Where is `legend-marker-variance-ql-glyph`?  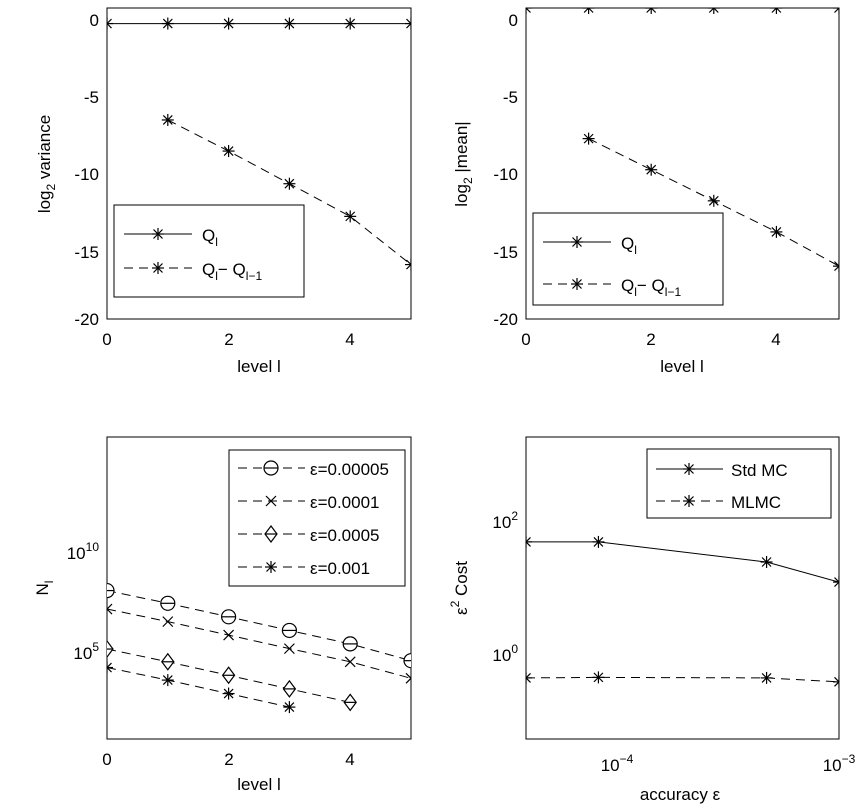
legend-marker-variance-ql-glyph is located at coordinates (158, 234).